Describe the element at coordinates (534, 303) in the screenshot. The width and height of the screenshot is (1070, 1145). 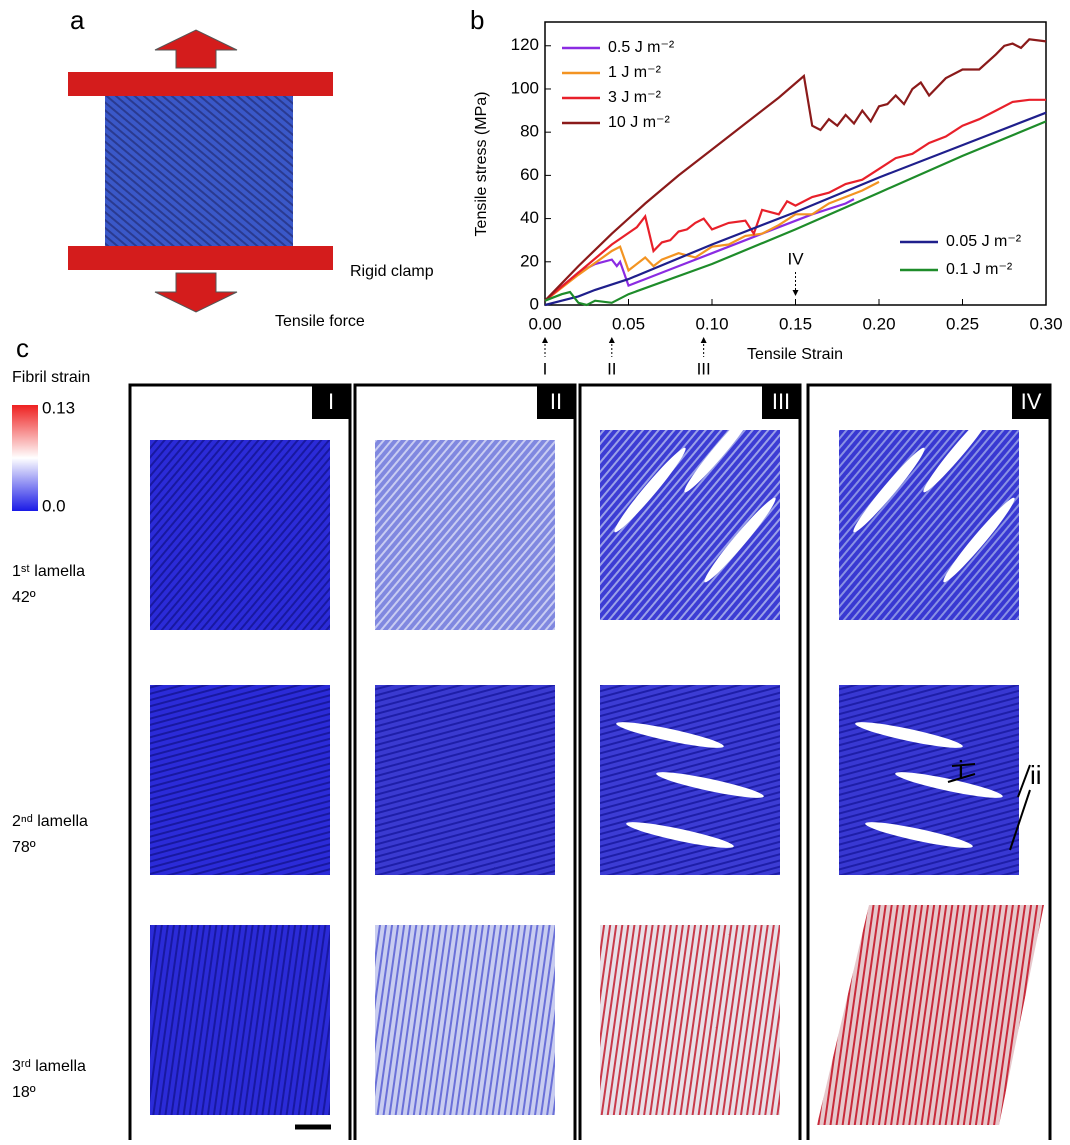
I see `y-tick-label: 0` at that location.